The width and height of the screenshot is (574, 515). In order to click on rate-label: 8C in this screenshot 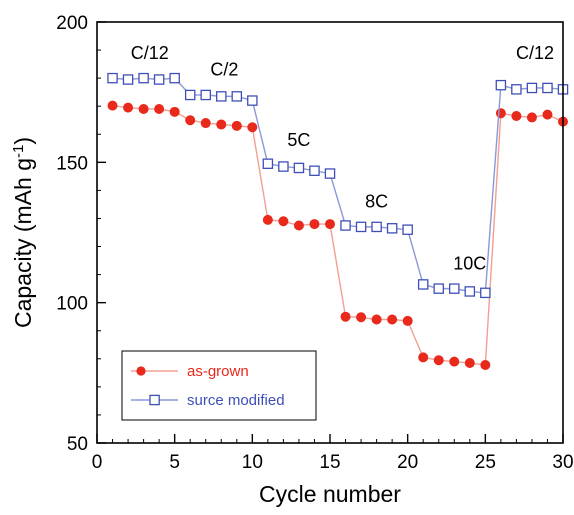, I will do `click(376, 202)`.